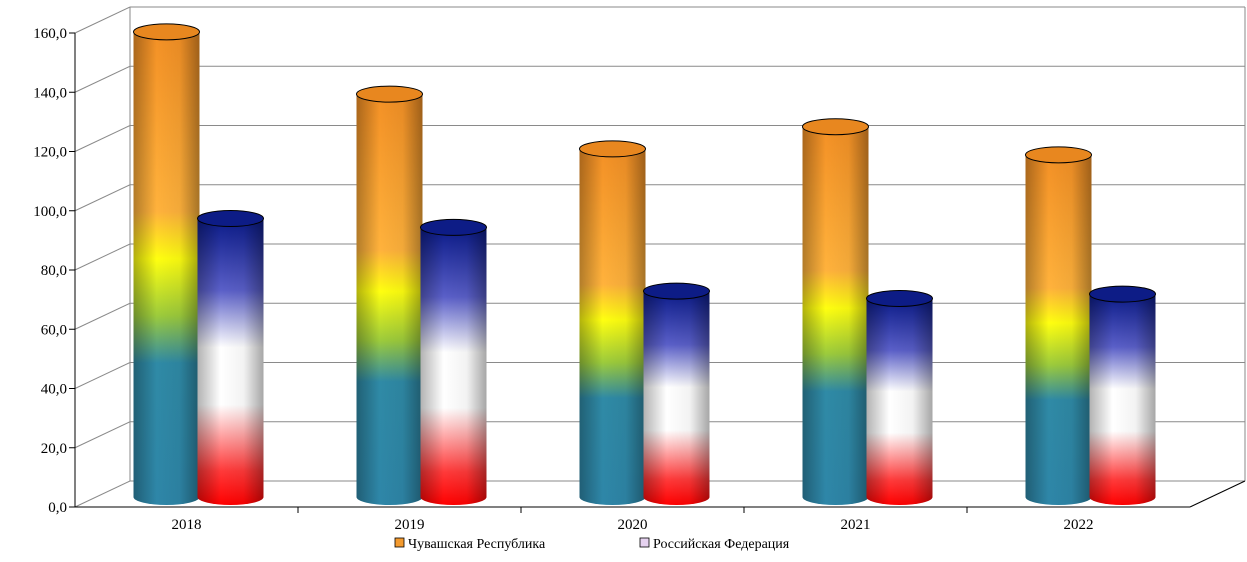  I want to click on y-tick-label: 60,0, so click(54, 330).